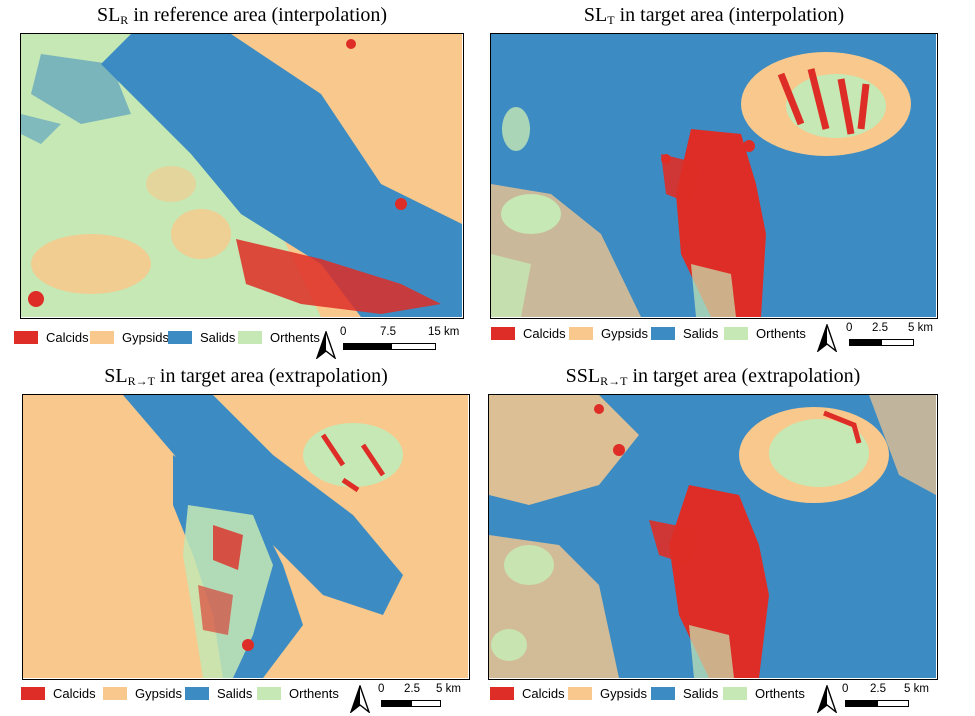 The height and width of the screenshot is (716, 975). I want to click on panel-3-legend-calcids: Calcids, so click(58, 693).